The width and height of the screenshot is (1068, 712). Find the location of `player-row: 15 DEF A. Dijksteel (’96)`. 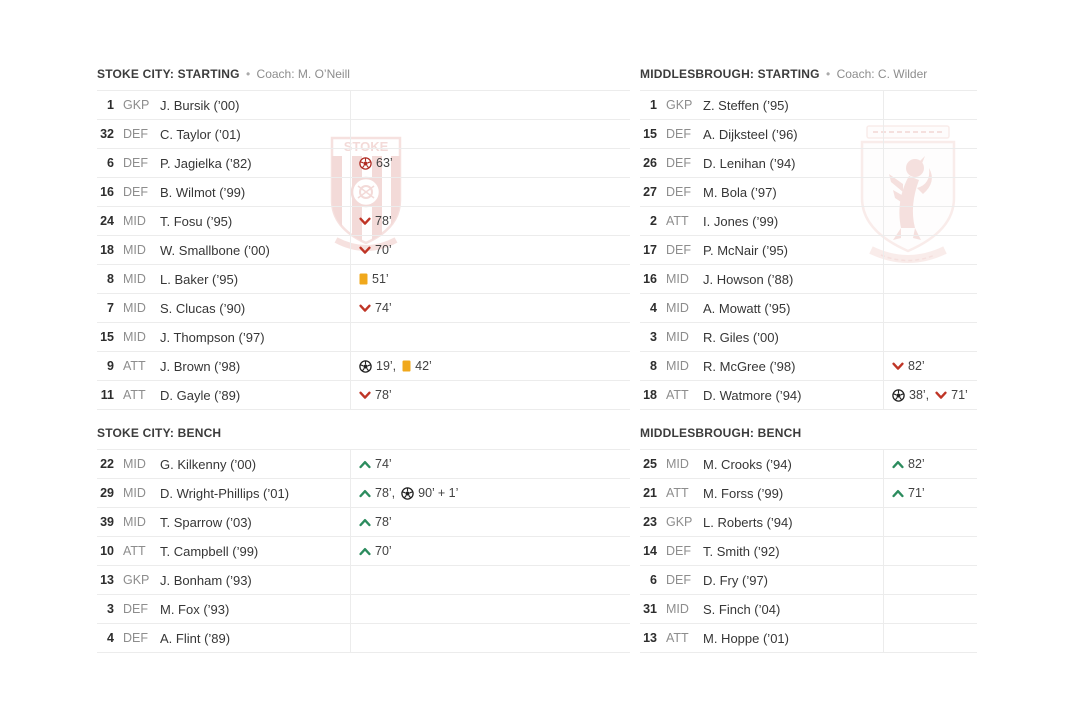

player-row: 15 DEF A. Dijksteel (’96) is located at coordinates (808, 134).